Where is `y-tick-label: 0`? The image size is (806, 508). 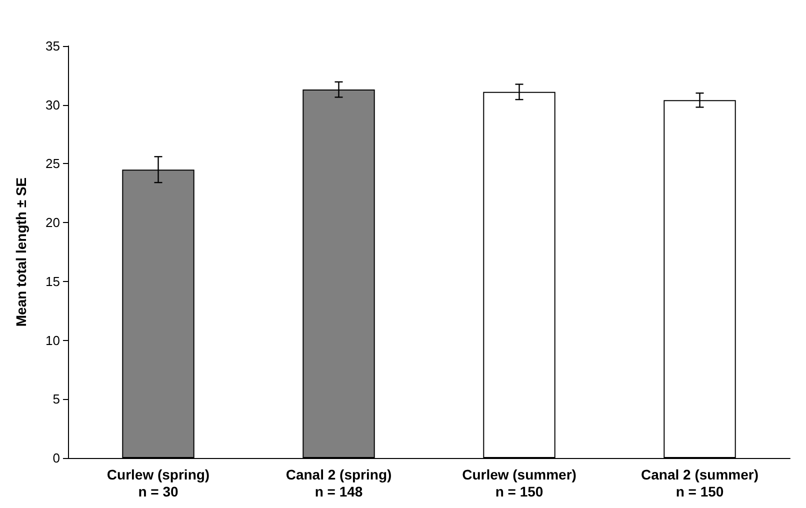 y-tick-label: 0 is located at coordinates (56, 458).